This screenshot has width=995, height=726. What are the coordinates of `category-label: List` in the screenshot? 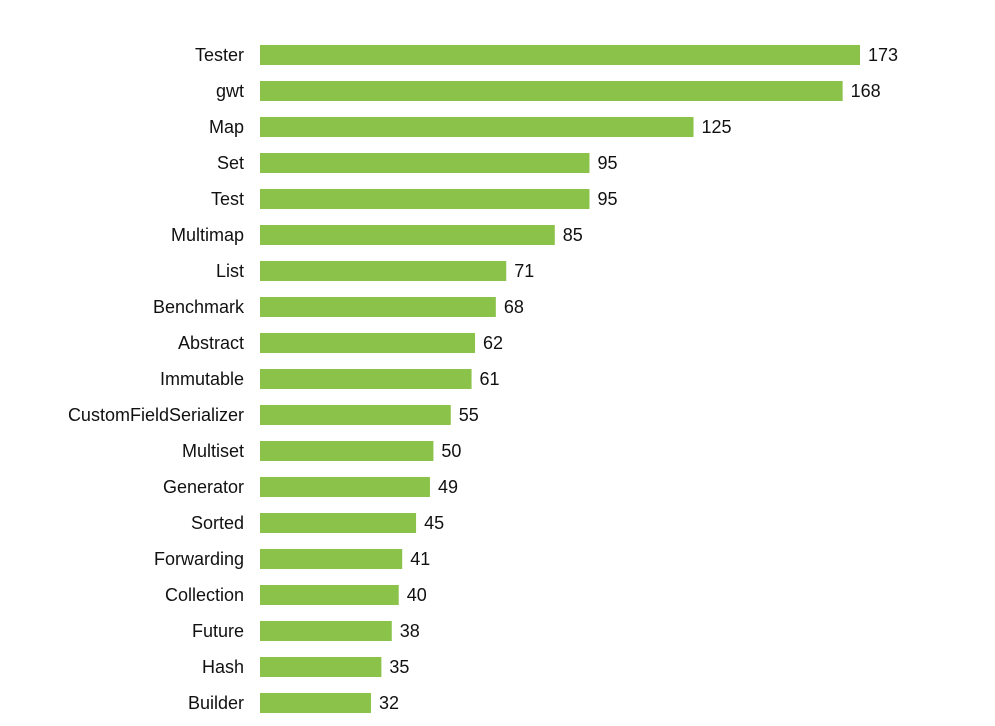 It's located at (230, 271).